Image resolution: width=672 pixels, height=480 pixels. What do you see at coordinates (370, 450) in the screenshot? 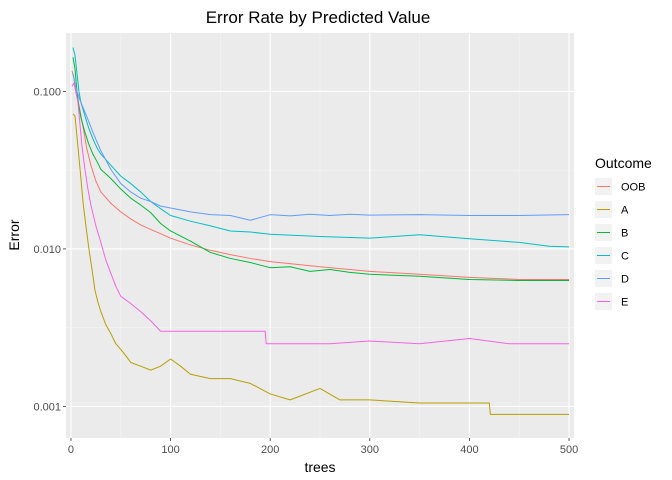
I see `x-tick-label: 300` at bounding box center [370, 450].